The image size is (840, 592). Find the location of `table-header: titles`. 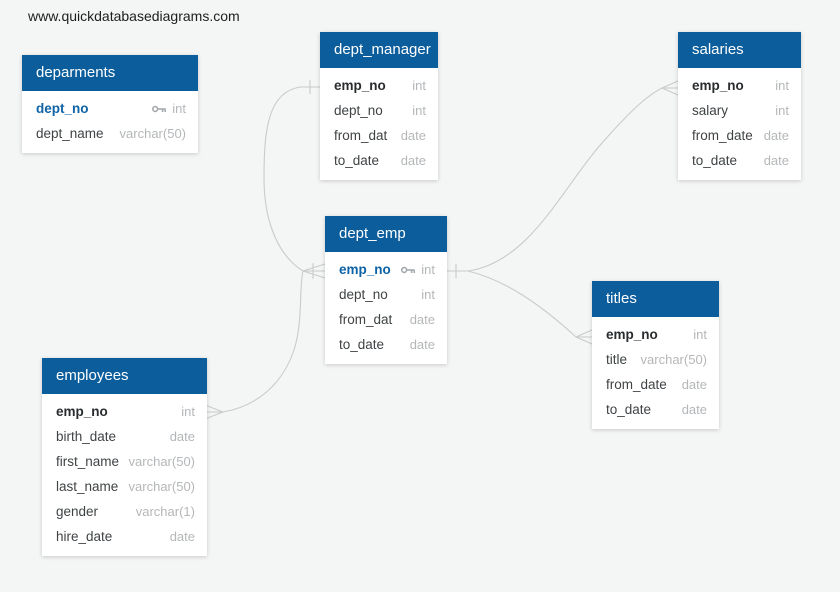

table-header: titles is located at coordinates (655, 299).